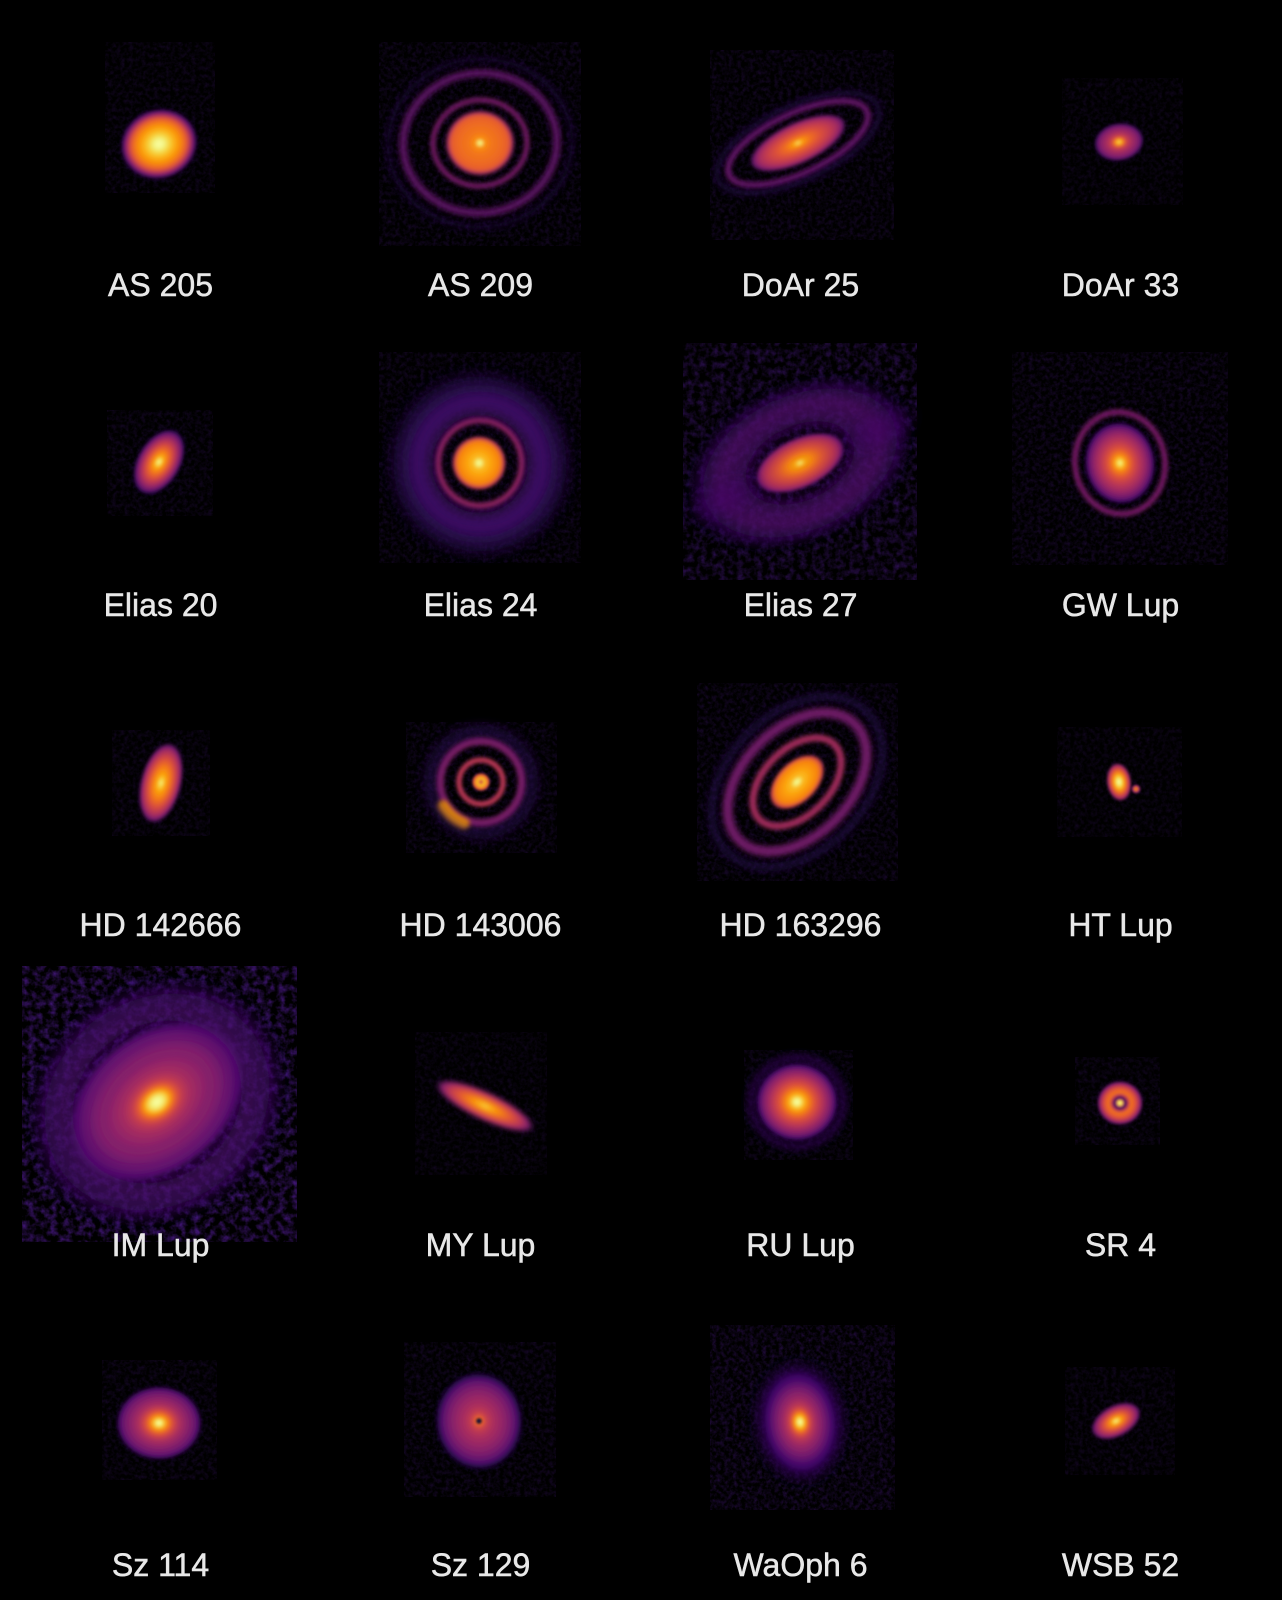 This screenshot has width=1282, height=1600. Describe the element at coordinates (481, 1565) in the screenshot. I see `svg-text: Sz 129` at that location.